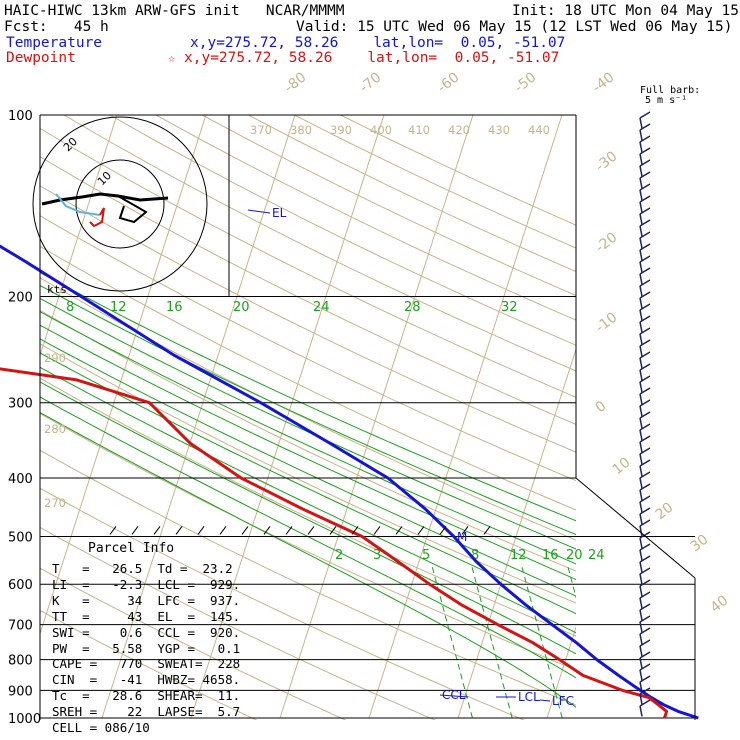  I want to click on temperature-tick-label: -80, so click(296, 82).